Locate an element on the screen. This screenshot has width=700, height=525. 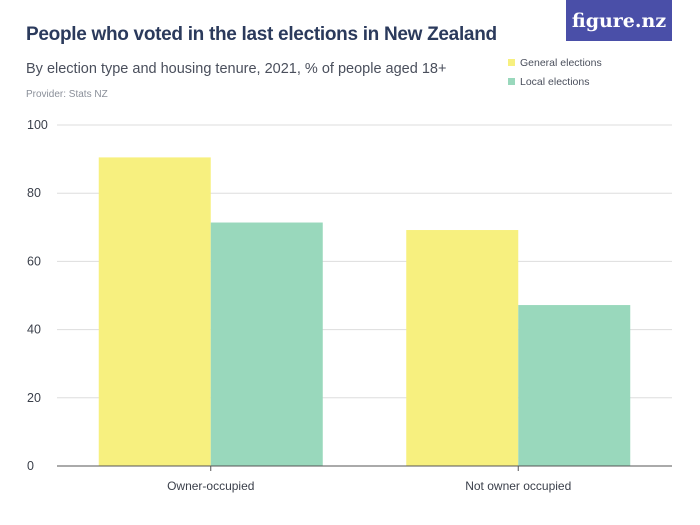
legend-label-local: Local elections is located at coordinates (555, 81).